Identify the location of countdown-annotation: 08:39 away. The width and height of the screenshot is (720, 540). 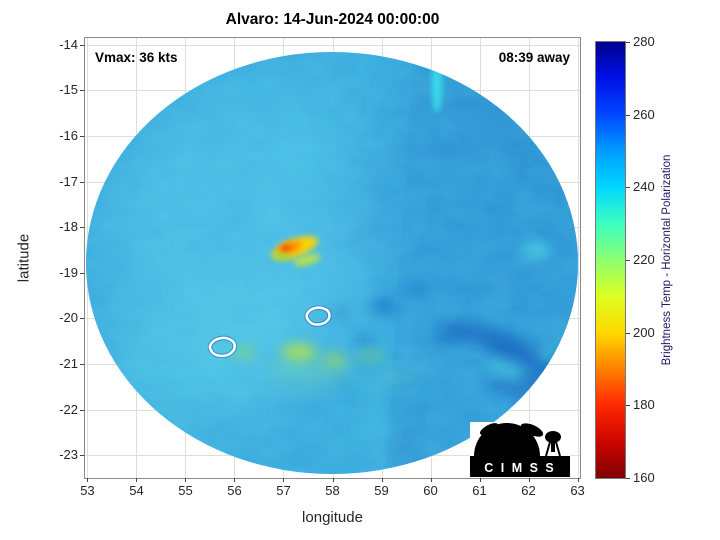
(534, 57).